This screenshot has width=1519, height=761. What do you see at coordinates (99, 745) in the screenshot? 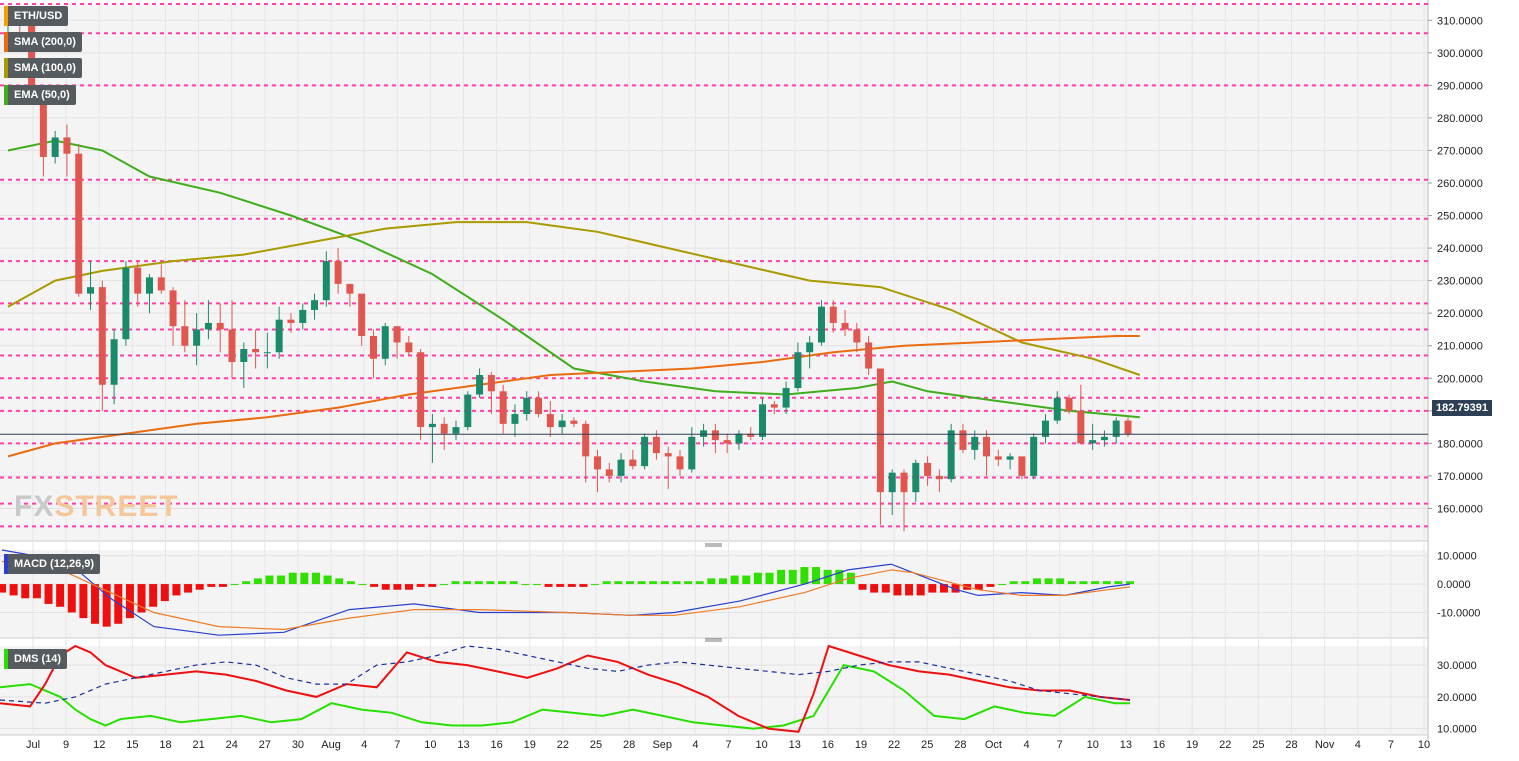
I see `xtick-label-2: 12` at bounding box center [99, 745].